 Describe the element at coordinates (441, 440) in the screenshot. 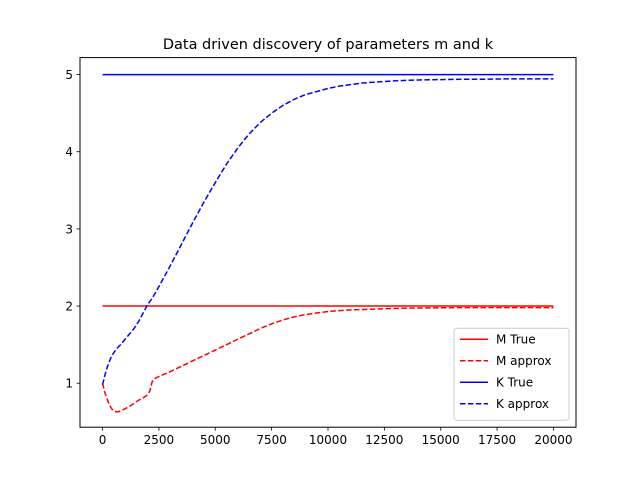

I see `x-tick-label: 15000` at that location.